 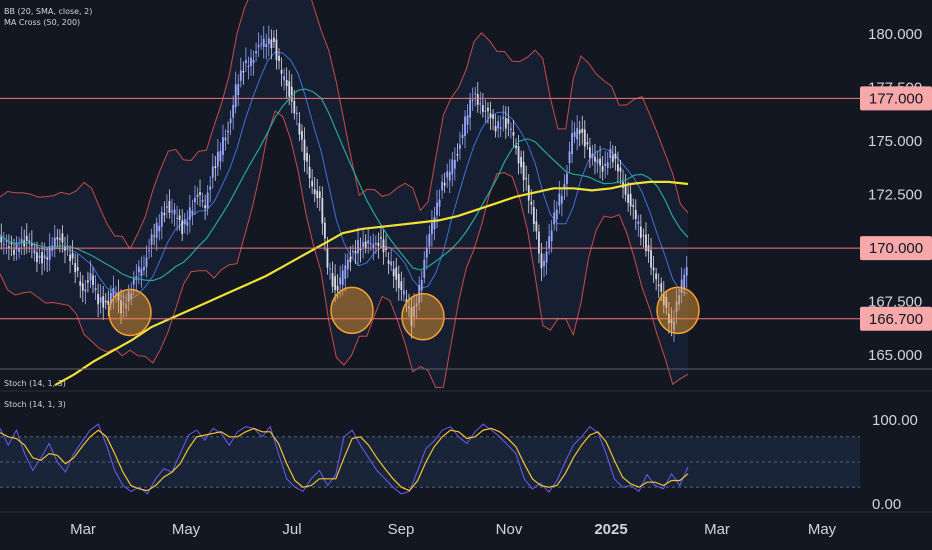 I want to click on stoch-tick-label: 0.00, so click(x=886, y=504).